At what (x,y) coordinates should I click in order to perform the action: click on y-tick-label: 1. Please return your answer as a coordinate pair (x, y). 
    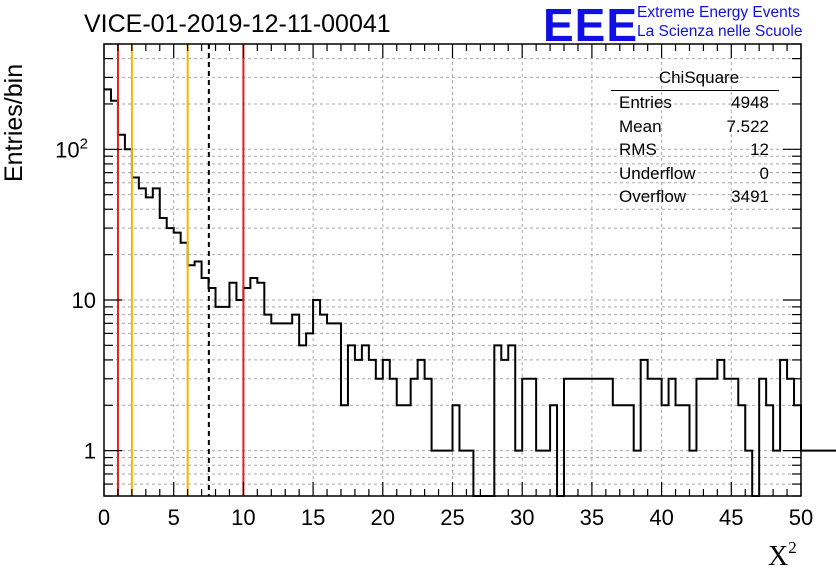
    Looking at the image, I should click on (90, 451).